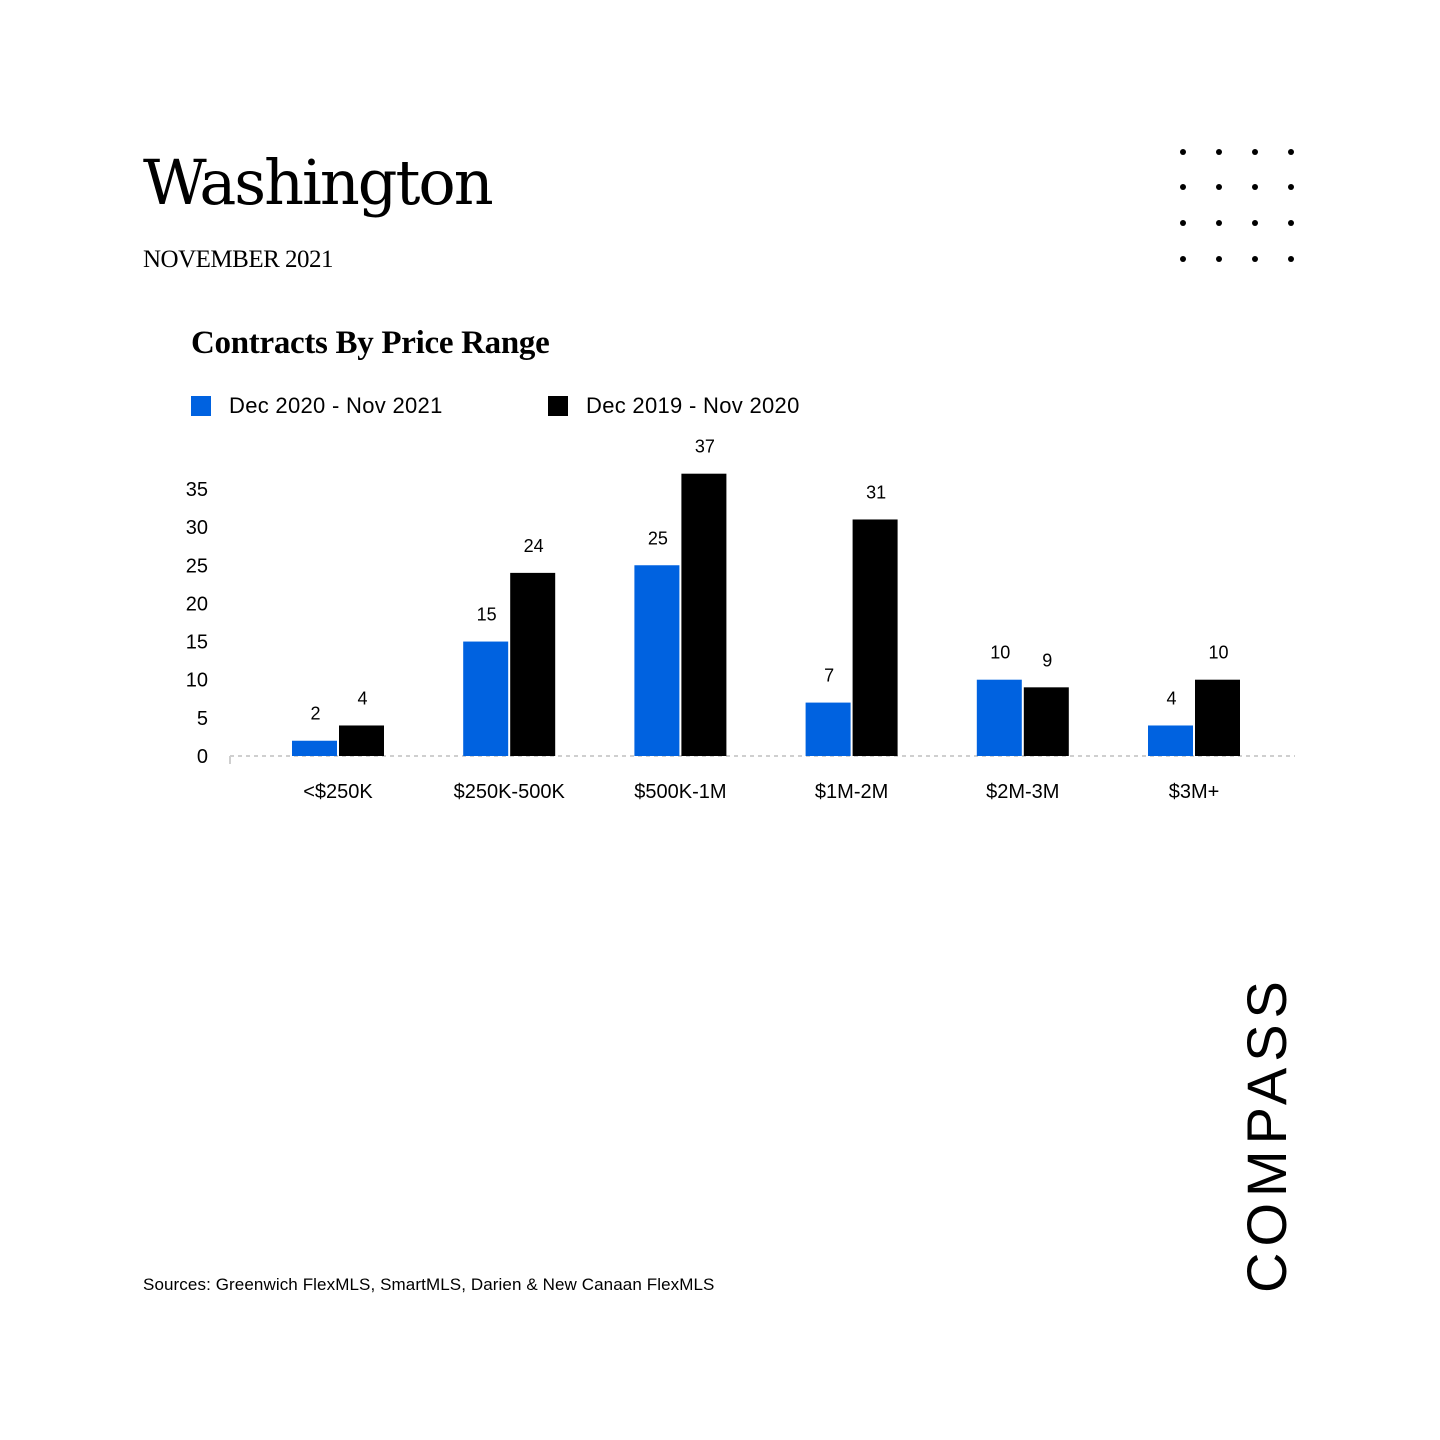 The image size is (1440, 1440). I want to click on bar-value-label: 37, so click(705, 447).